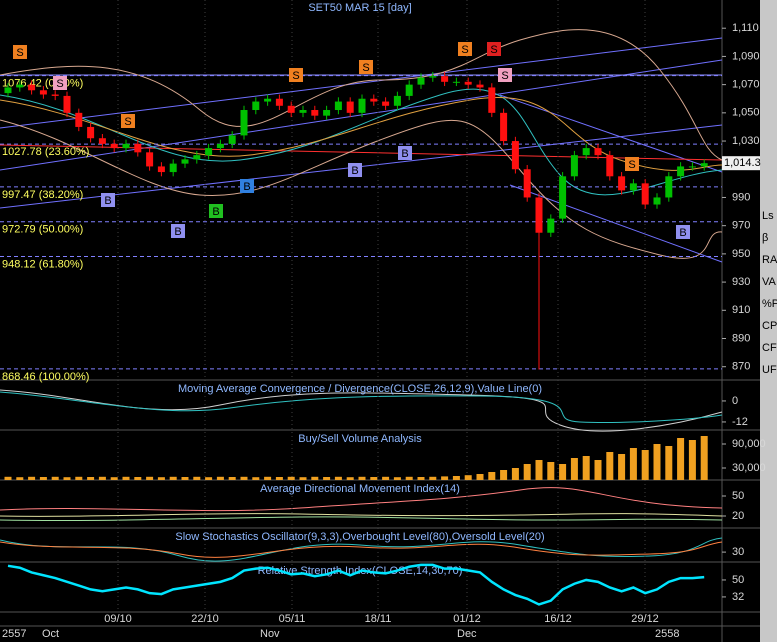  Describe the element at coordinates (769, 348) in the screenshot. I see `toolbar-label: CF` at that location.